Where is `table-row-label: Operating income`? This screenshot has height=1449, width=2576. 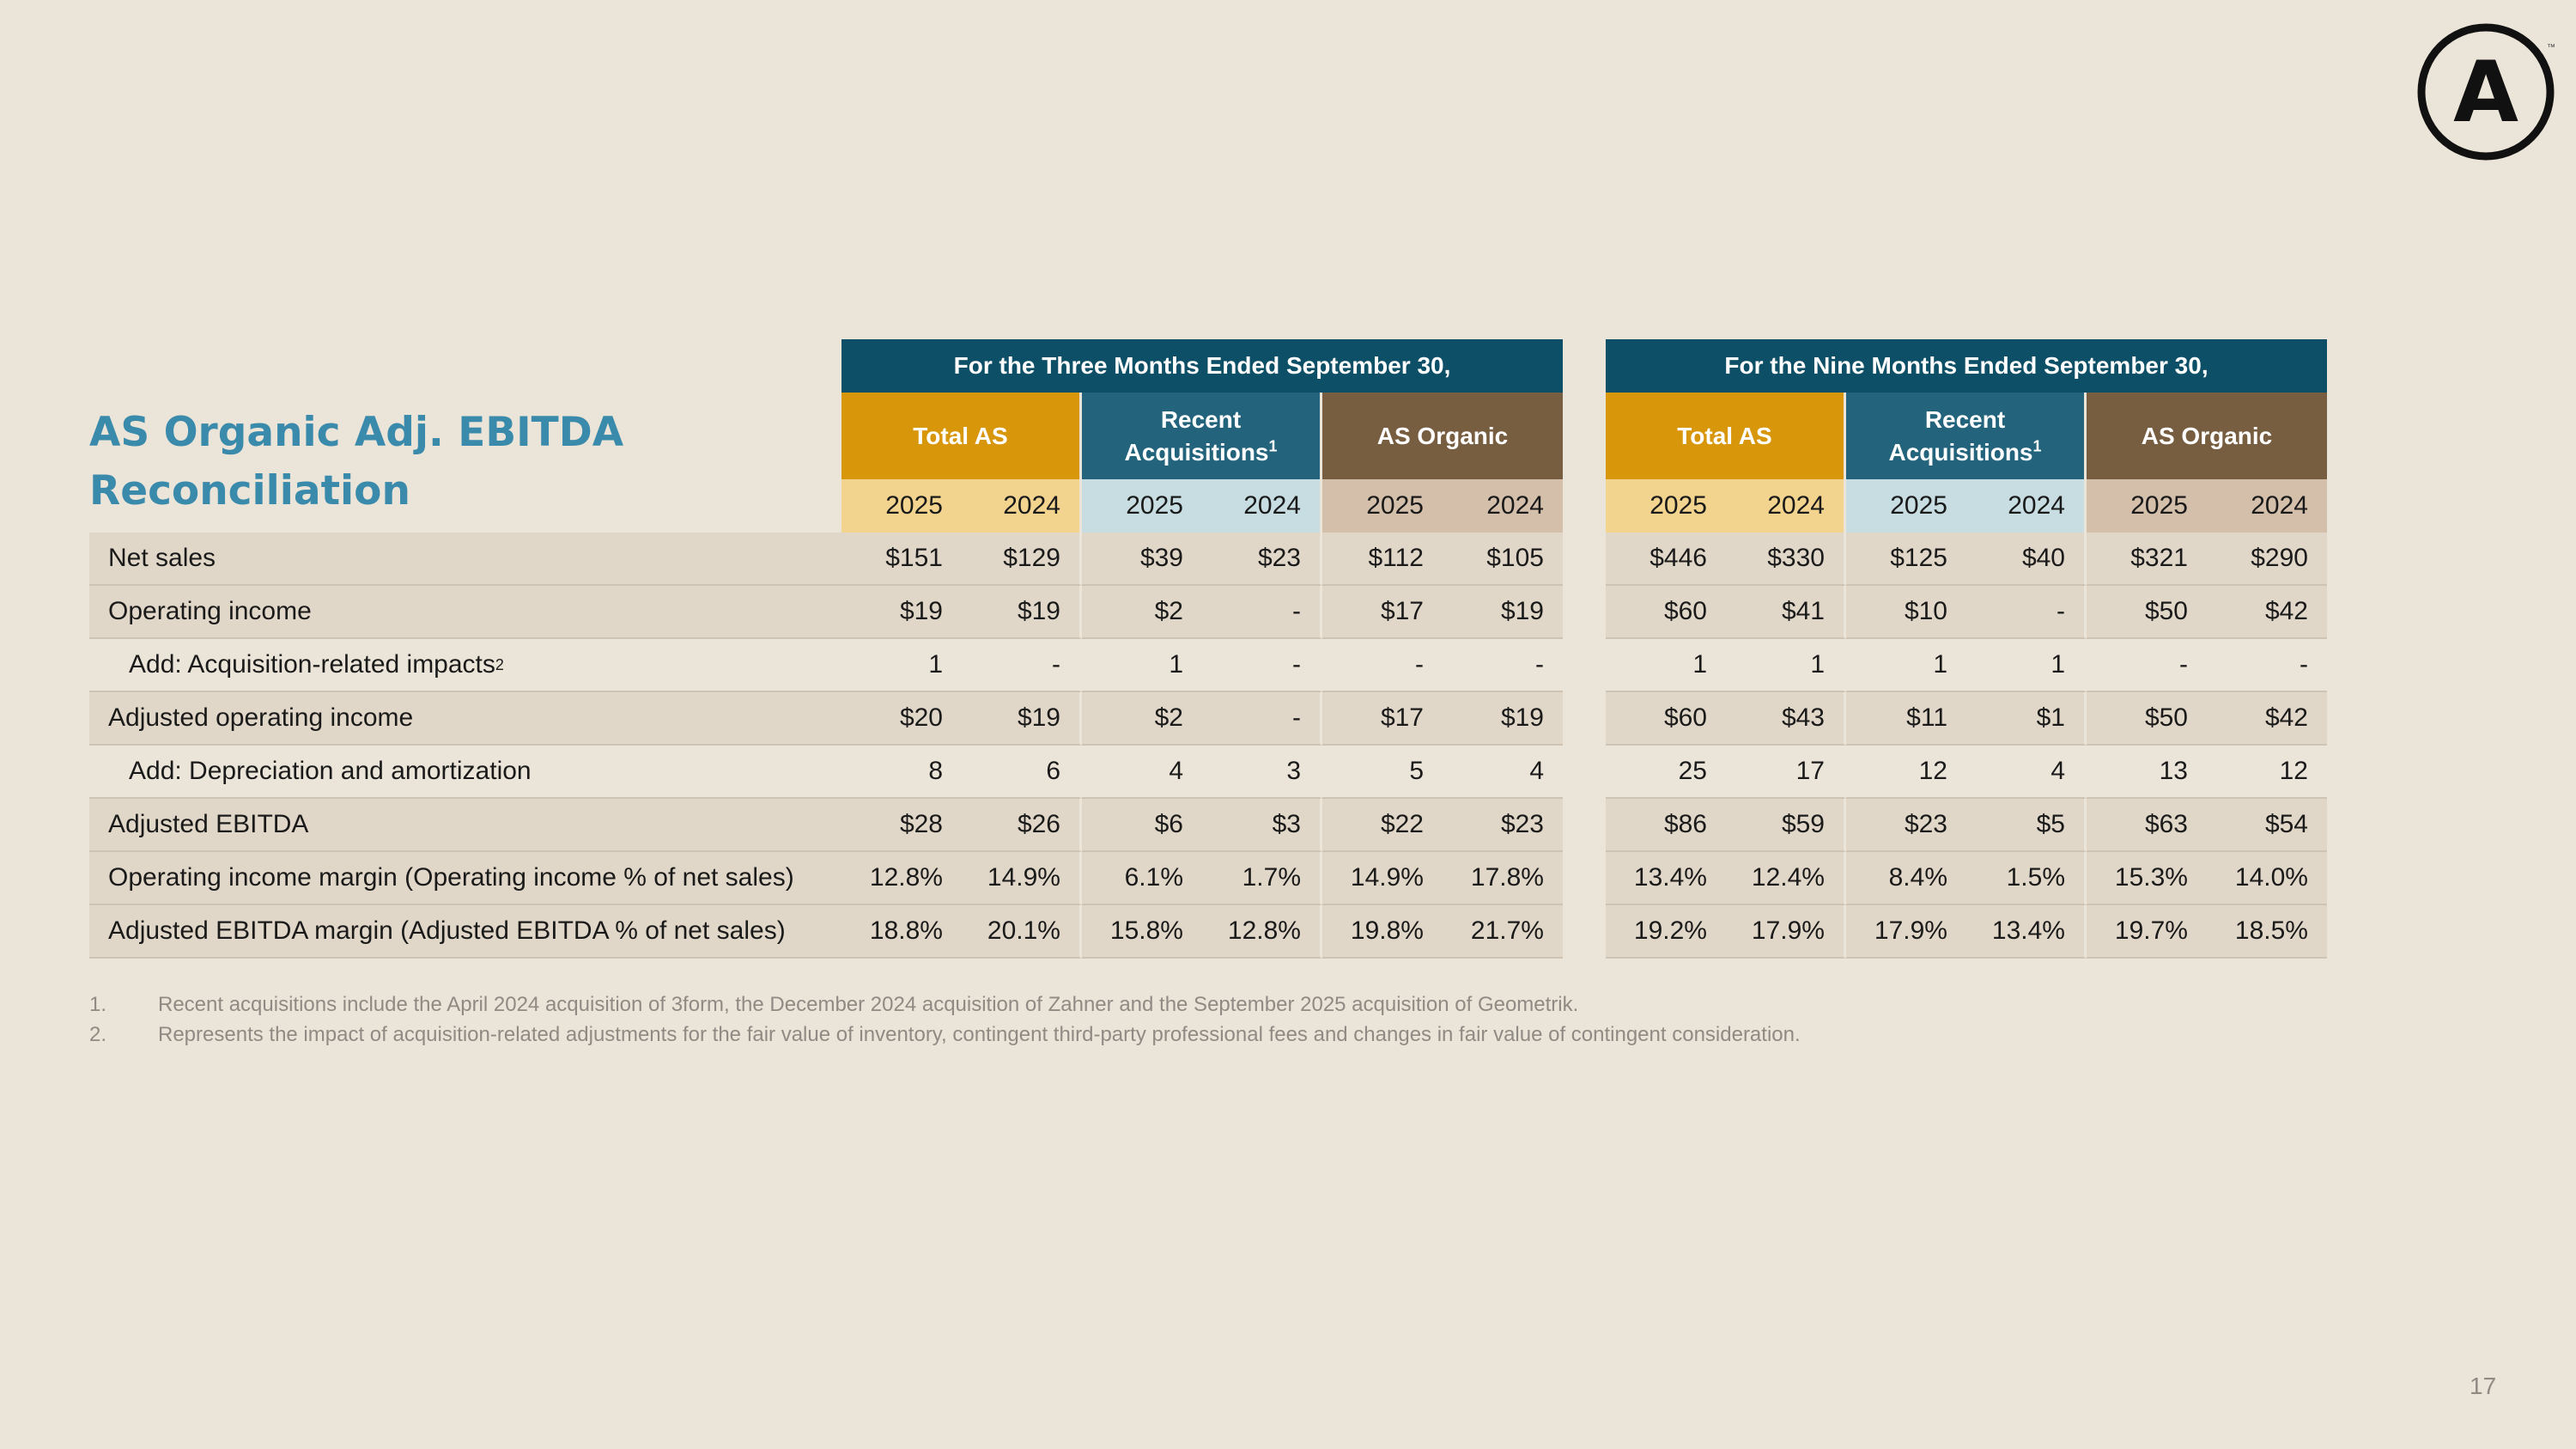
table-row-label: Operating income is located at coordinates (465, 612).